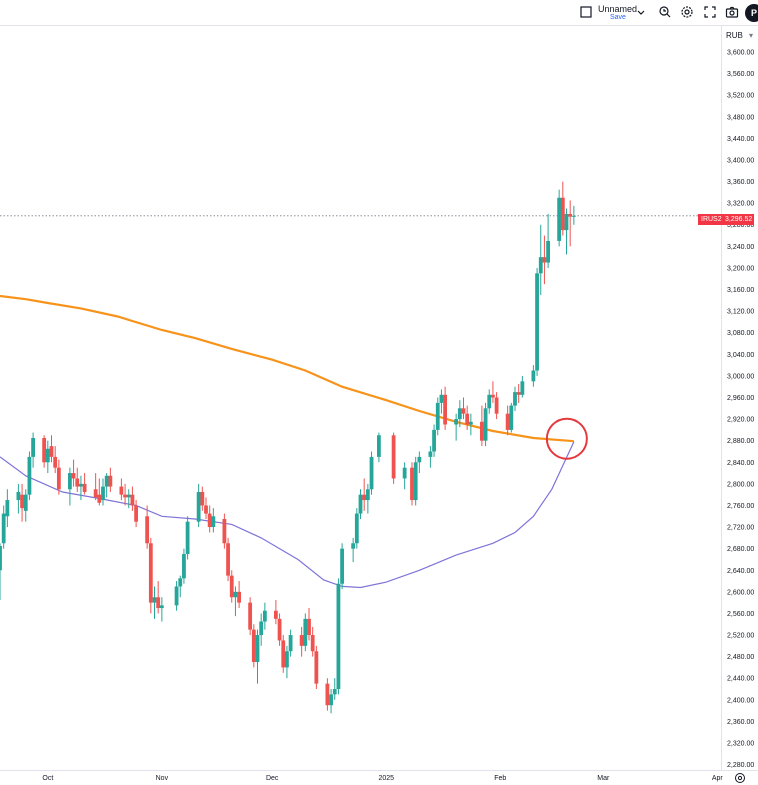 The width and height of the screenshot is (758, 785). Describe the element at coordinates (566, 438) in the screenshot. I see `highlight-circle` at that location.